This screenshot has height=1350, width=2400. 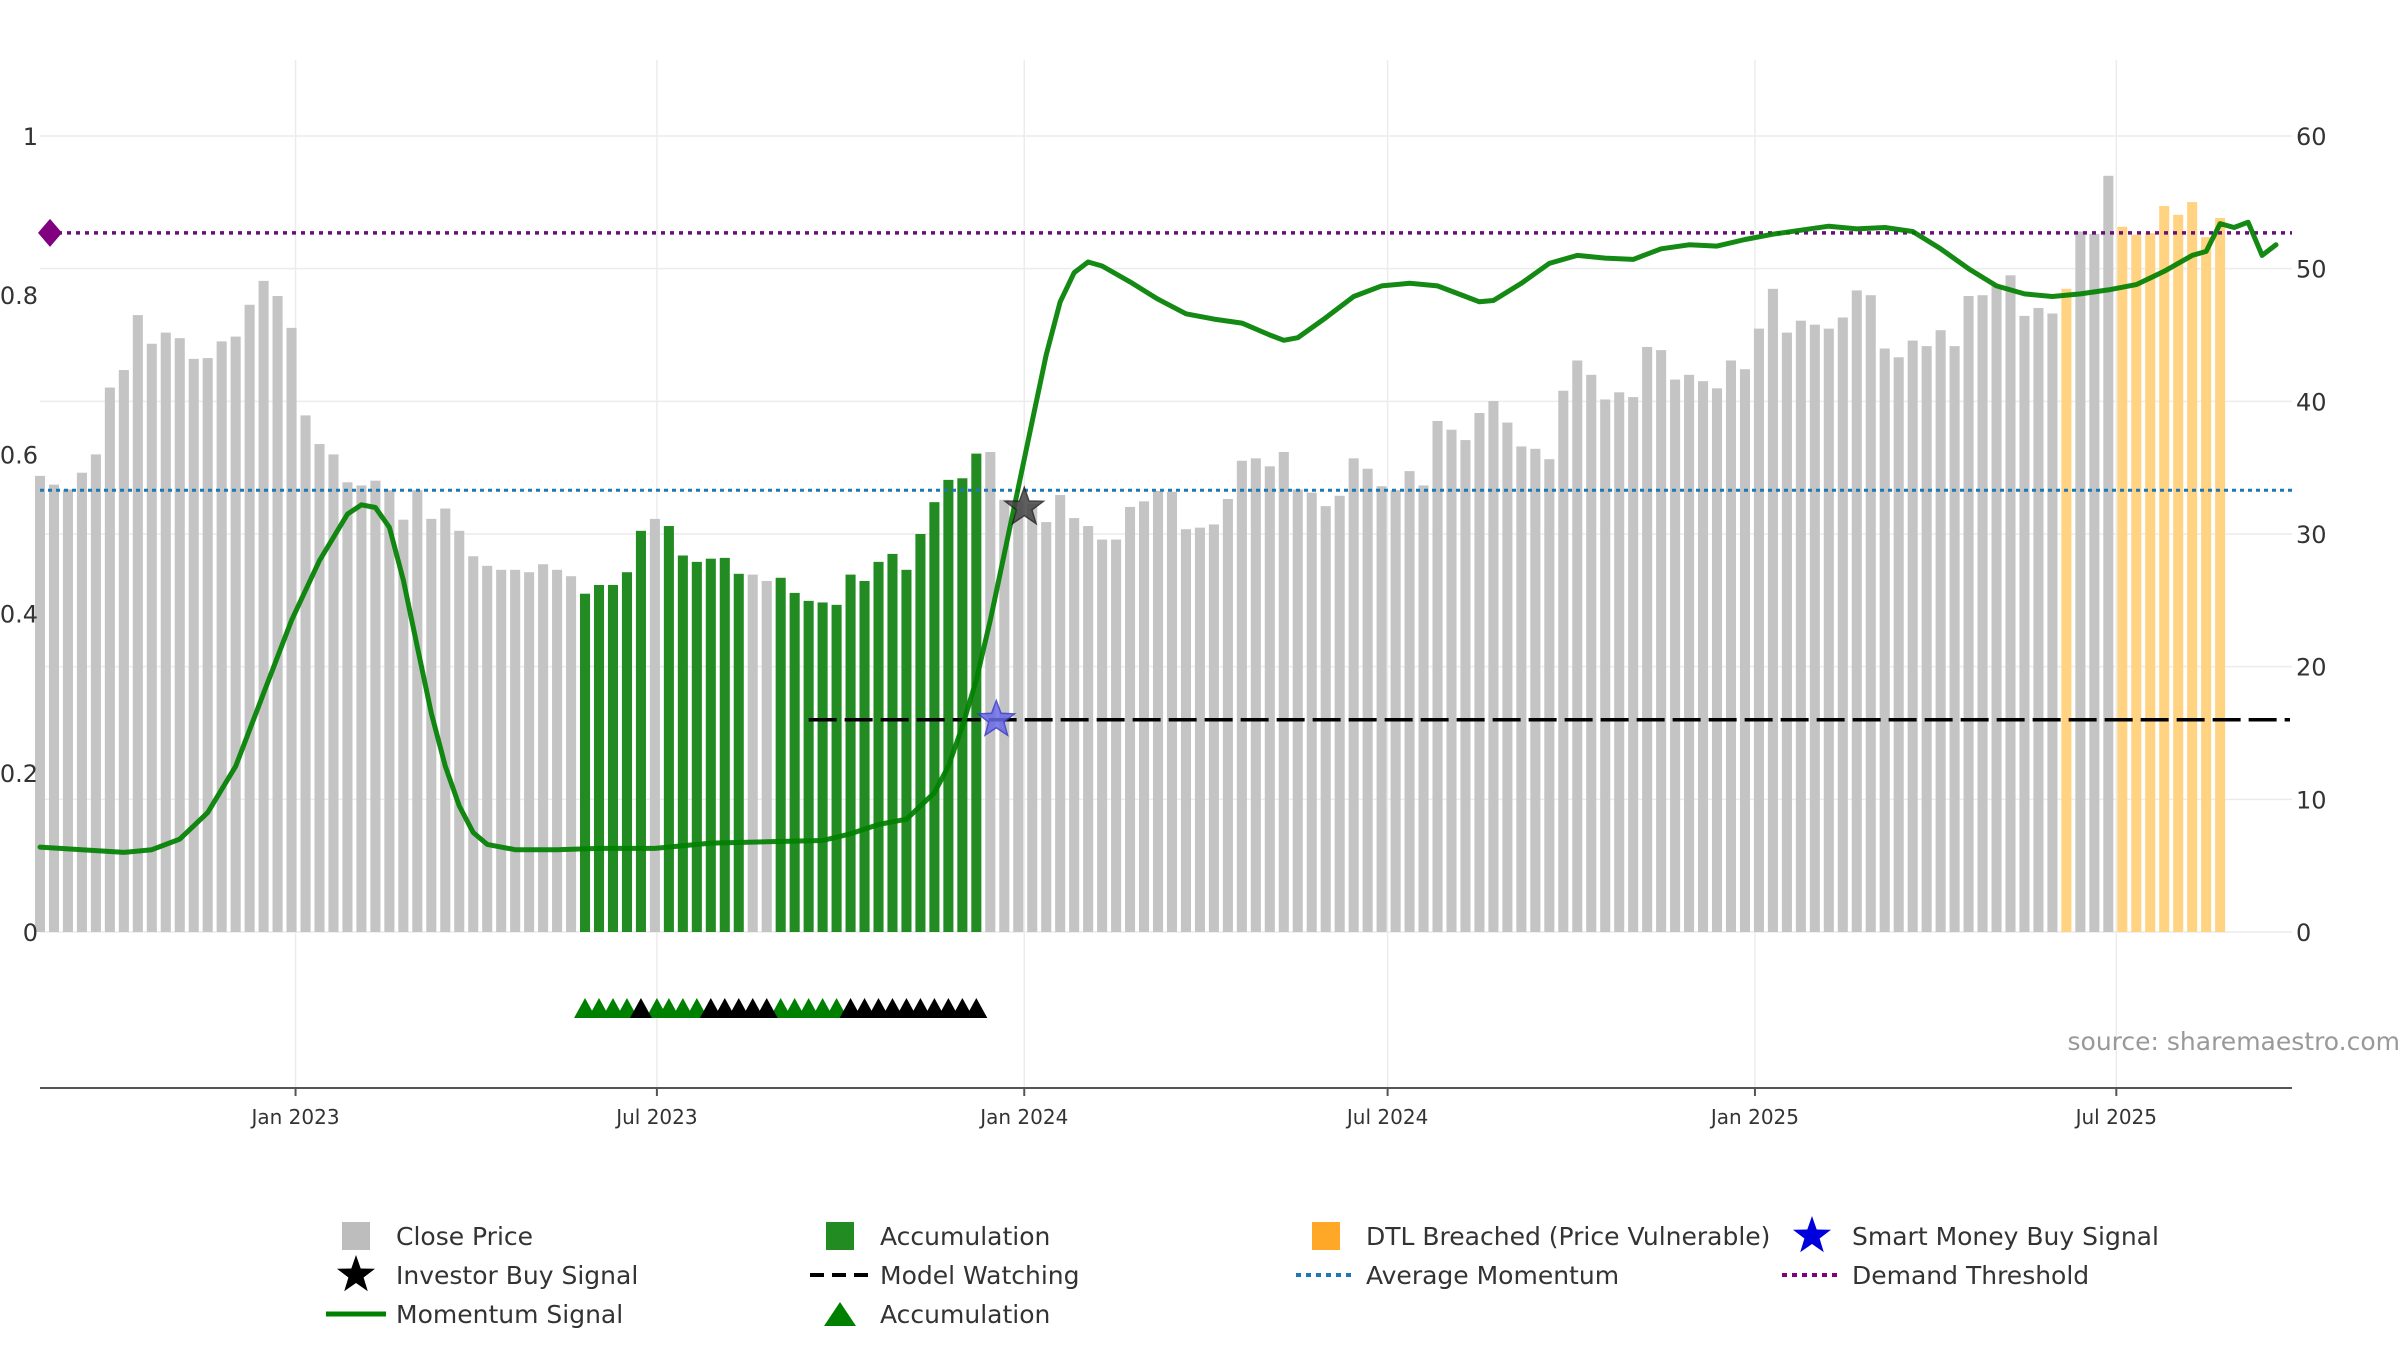 What do you see at coordinates (1935, 1275) in the screenshot?
I see `legend-item: Demand Threshold` at bounding box center [1935, 1275].